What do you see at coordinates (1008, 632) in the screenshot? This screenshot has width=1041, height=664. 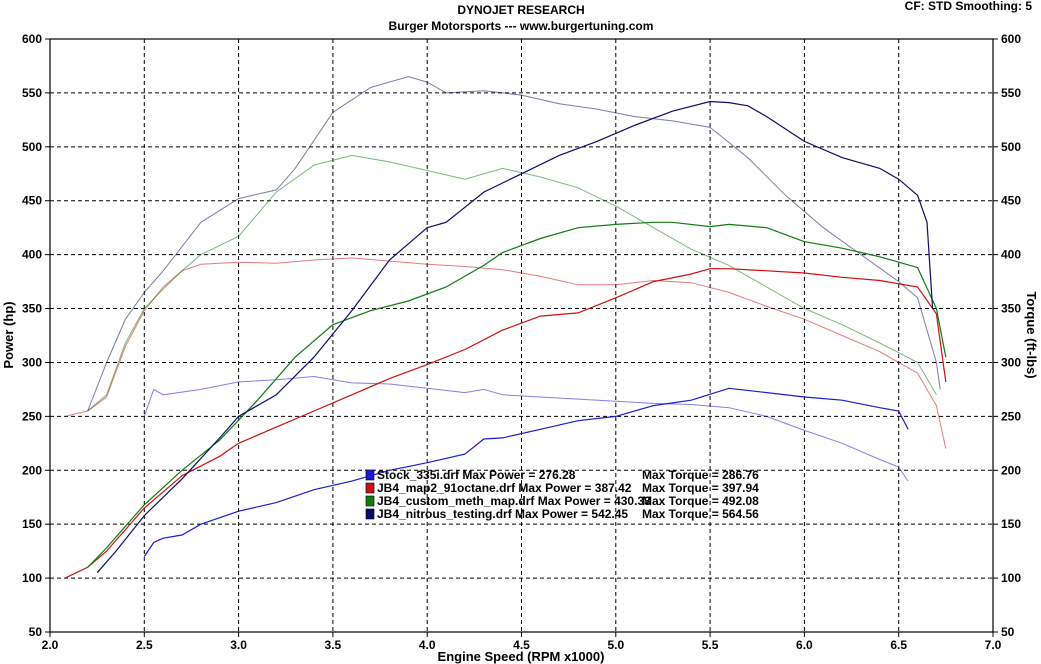 I see `y2-tick-label: 50` at bounding box center [1008, 632].